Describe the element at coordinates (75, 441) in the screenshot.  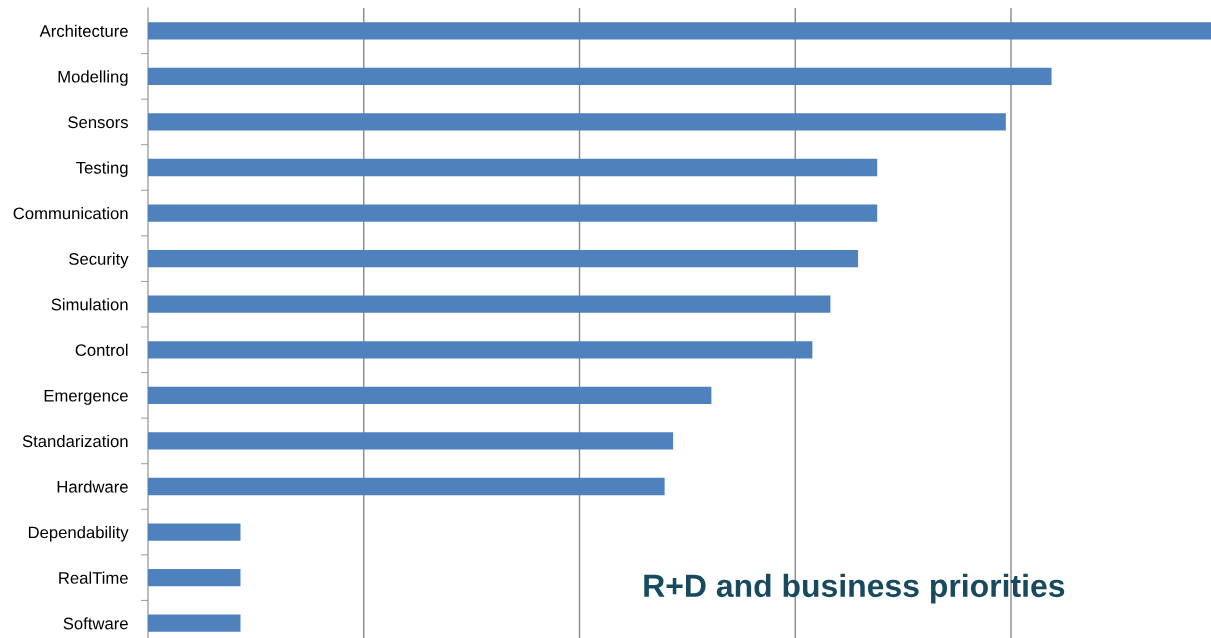
I see `y-tick-label: Standarization` at that location.